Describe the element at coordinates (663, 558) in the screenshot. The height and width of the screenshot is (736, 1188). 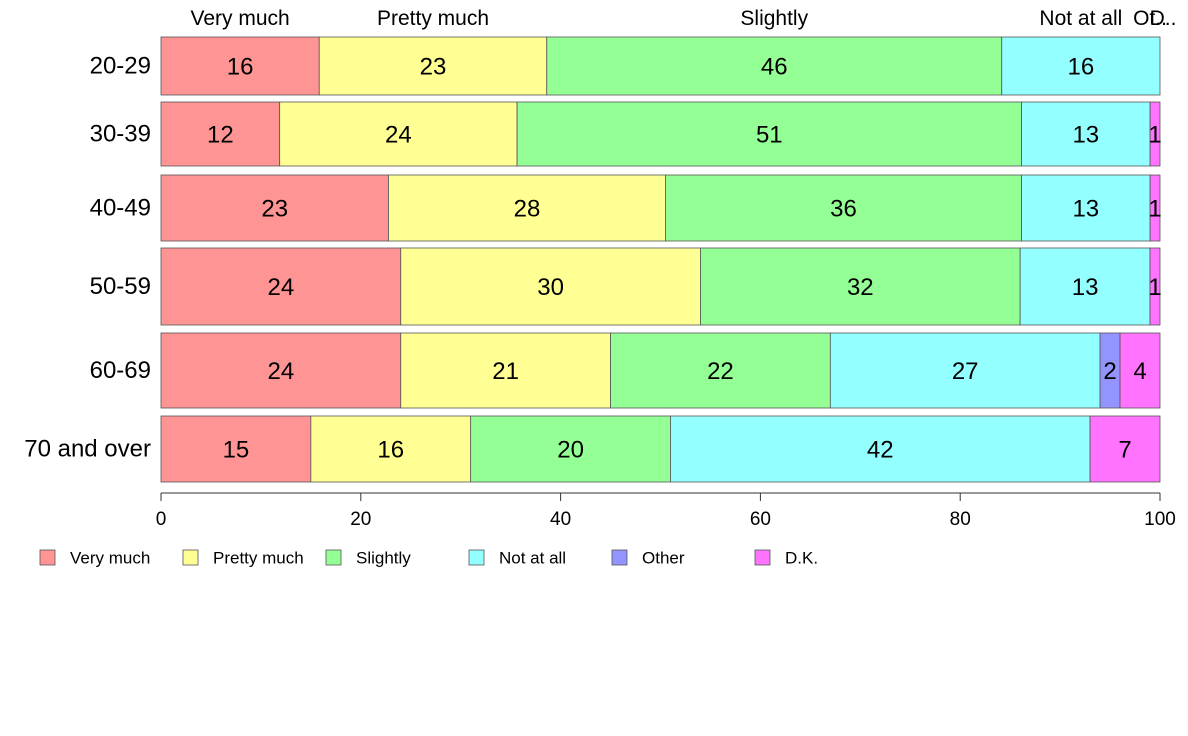
I see `legend-label: Other` at that location.